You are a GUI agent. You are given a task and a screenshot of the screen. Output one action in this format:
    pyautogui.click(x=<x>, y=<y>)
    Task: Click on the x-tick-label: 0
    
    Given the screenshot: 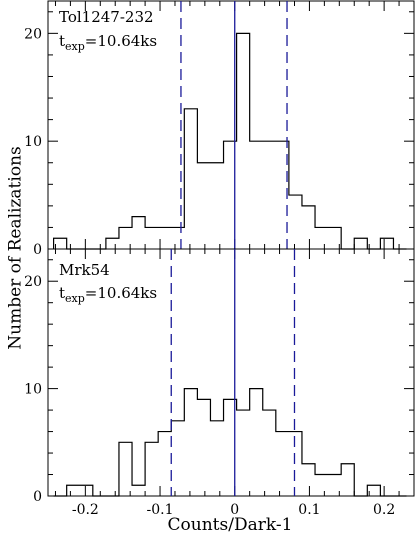 What is the action you would take?
    pyautogui.click(x=234, y=510)
    